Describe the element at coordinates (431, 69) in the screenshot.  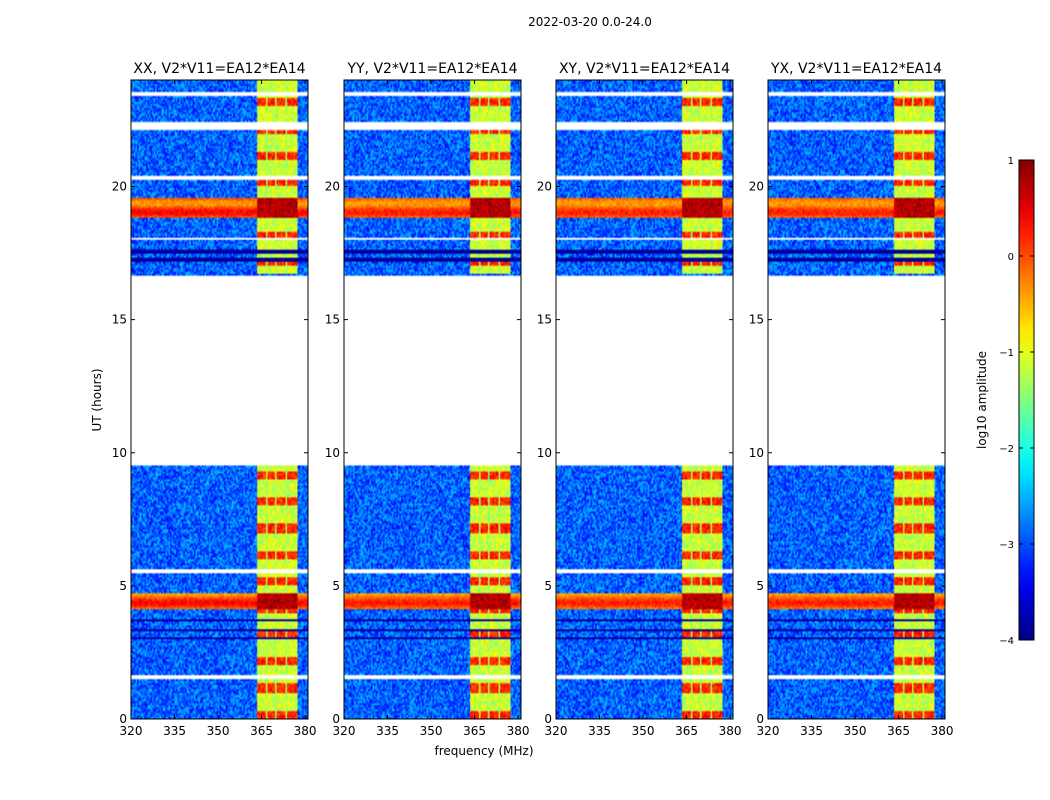
I see `panel-title: YY, V2*V11=EA12*EA14` at that location.